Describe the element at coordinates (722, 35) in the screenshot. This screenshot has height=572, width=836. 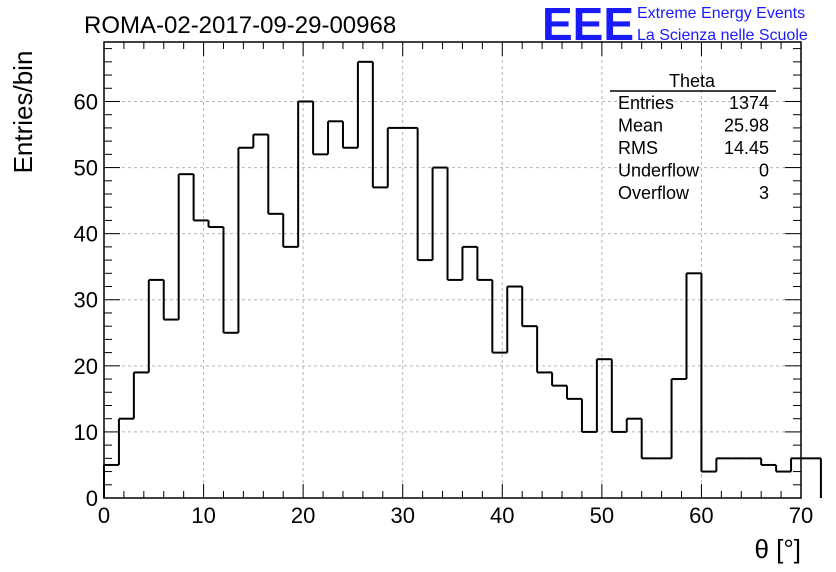
I see `logo-line-2: La Scienza nelle Scuole` at that location.